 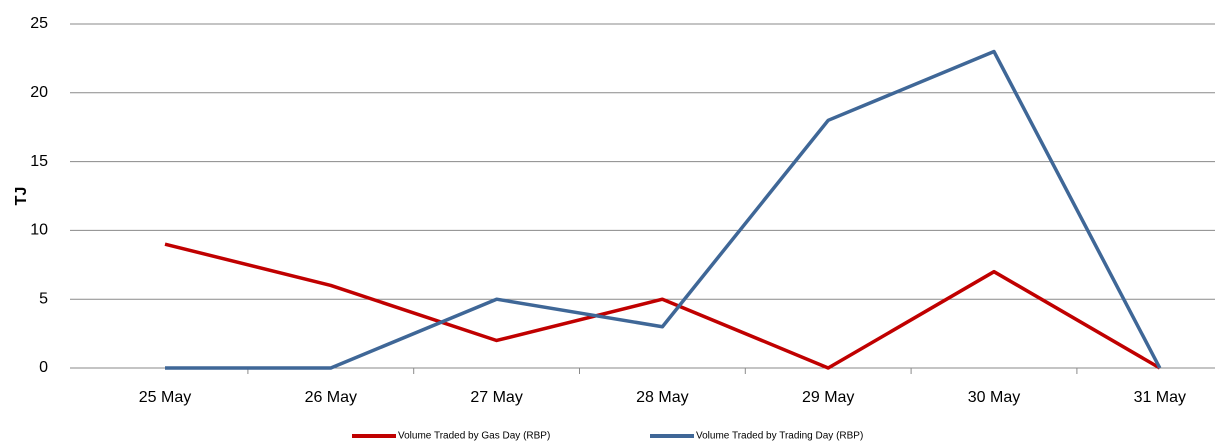 I want to click on x-tick-label: 31 May, so click(x=1160, y=397).